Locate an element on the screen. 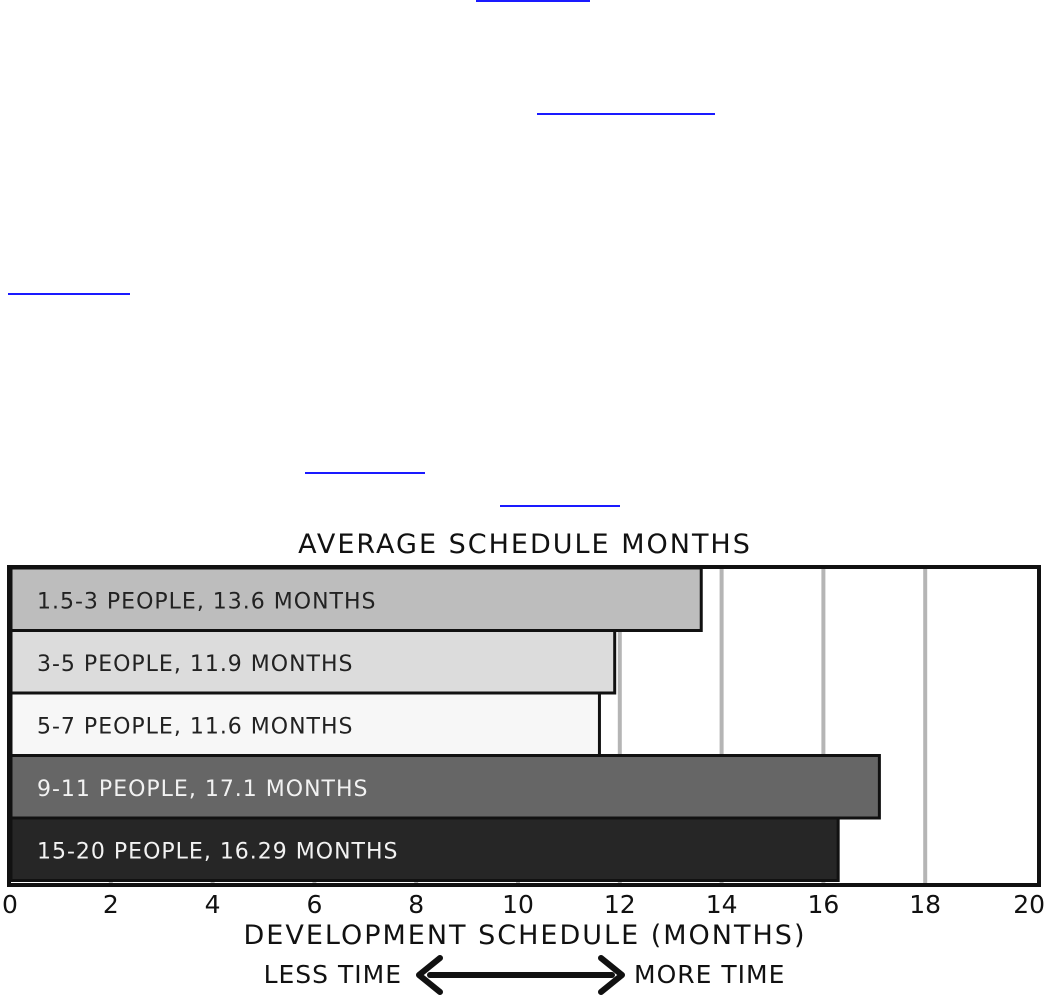 The width and height of the screenshot is (1047, 996). x-tick-label: 6 is located at coordinates (314, 904).